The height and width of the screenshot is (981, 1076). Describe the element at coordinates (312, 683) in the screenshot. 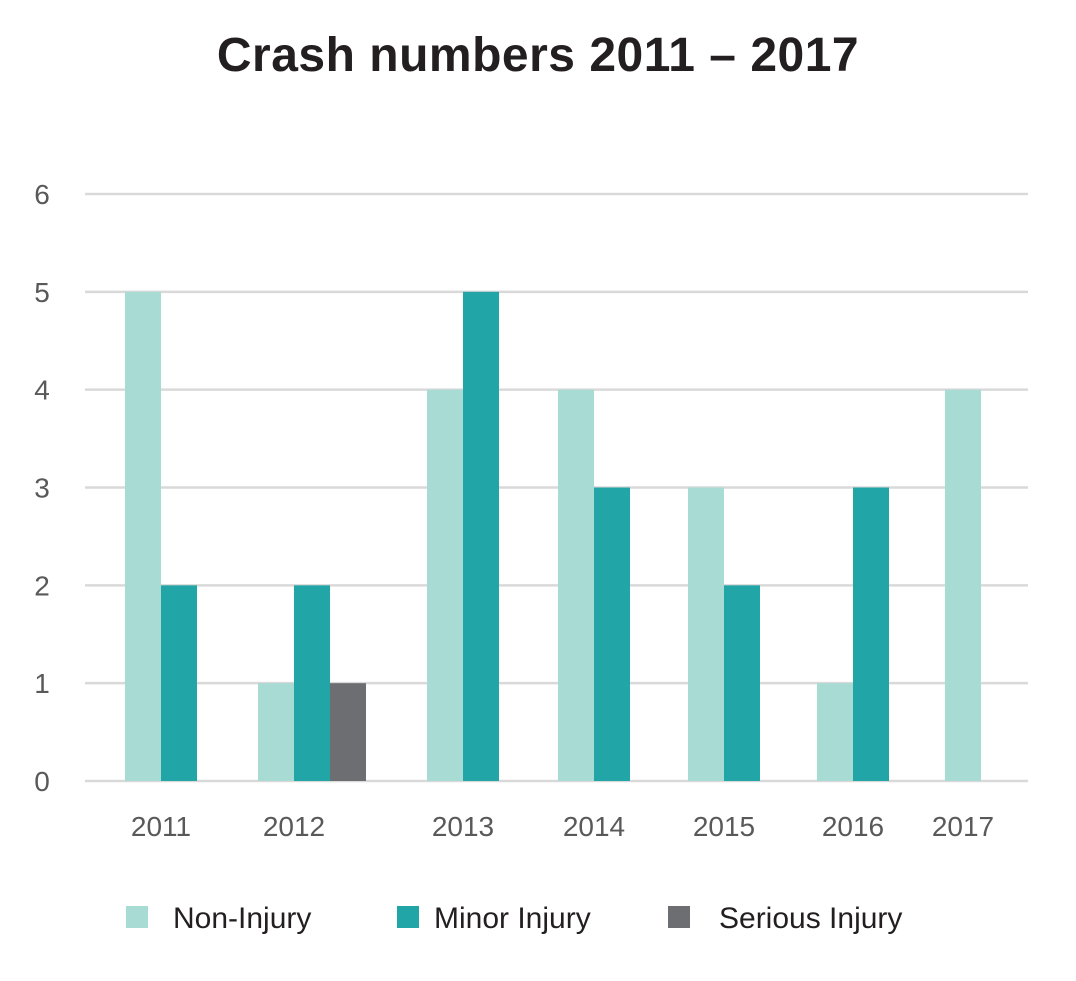

I see `bar-minor-injury-2012` at that location.